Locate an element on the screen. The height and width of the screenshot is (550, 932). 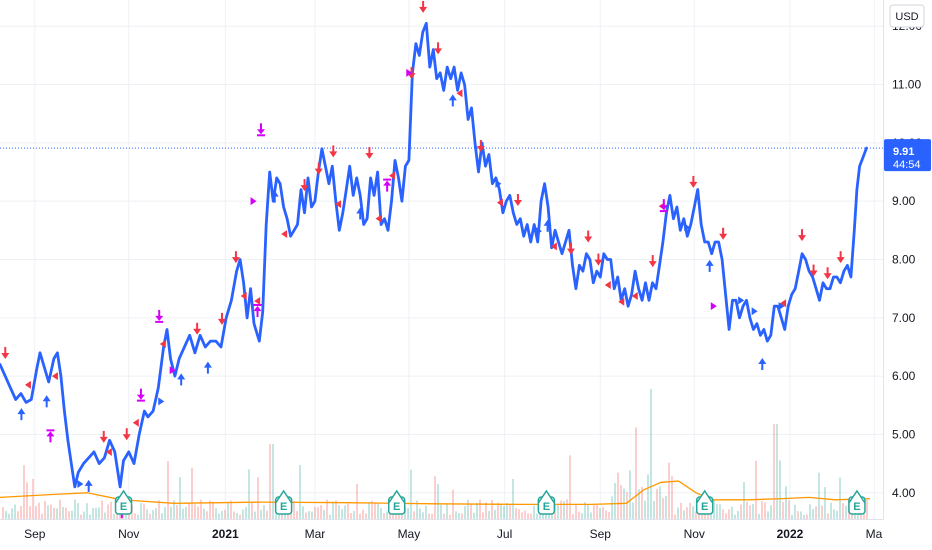
x-tick-label: Nov is located at coordinates (694, 534).